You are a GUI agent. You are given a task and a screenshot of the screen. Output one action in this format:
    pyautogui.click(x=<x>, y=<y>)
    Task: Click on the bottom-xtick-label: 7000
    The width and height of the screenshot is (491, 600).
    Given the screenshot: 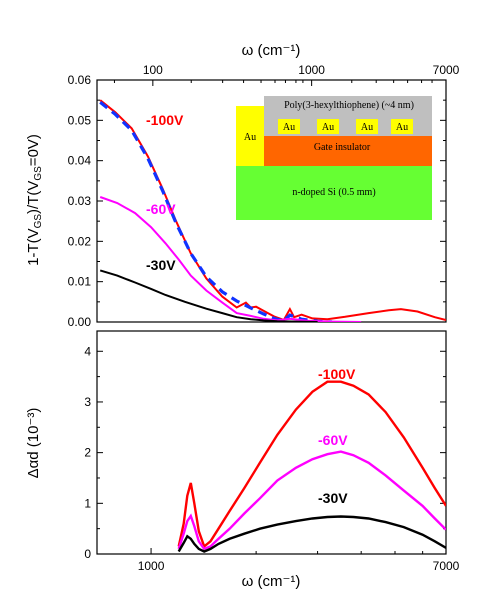 What is the action you would take?
    pyautogui.click(x=446, y=566)
    